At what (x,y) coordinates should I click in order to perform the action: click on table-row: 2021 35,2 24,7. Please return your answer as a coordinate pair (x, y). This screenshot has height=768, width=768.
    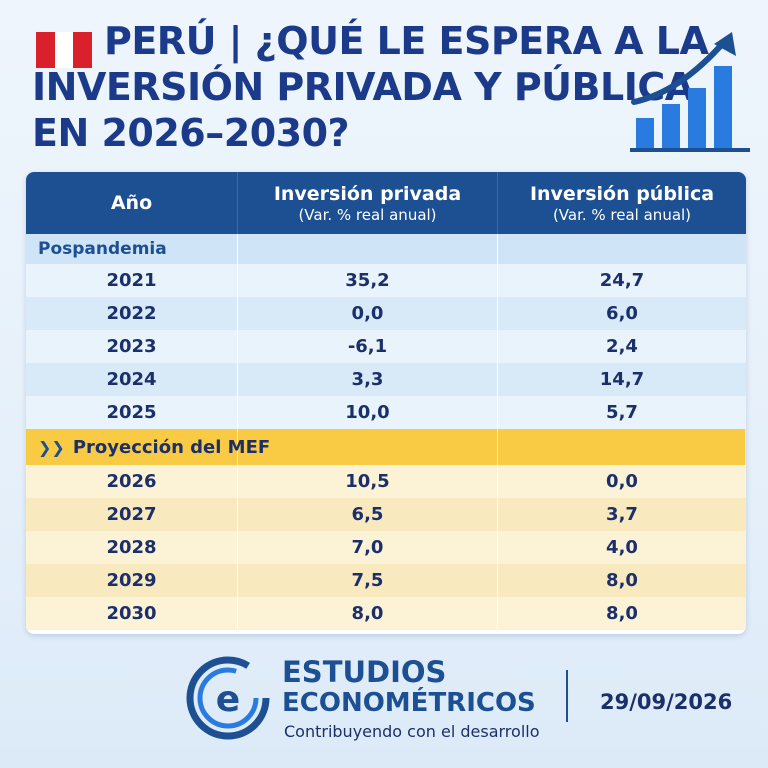
    Looking at the image, I should click on (386, 280).